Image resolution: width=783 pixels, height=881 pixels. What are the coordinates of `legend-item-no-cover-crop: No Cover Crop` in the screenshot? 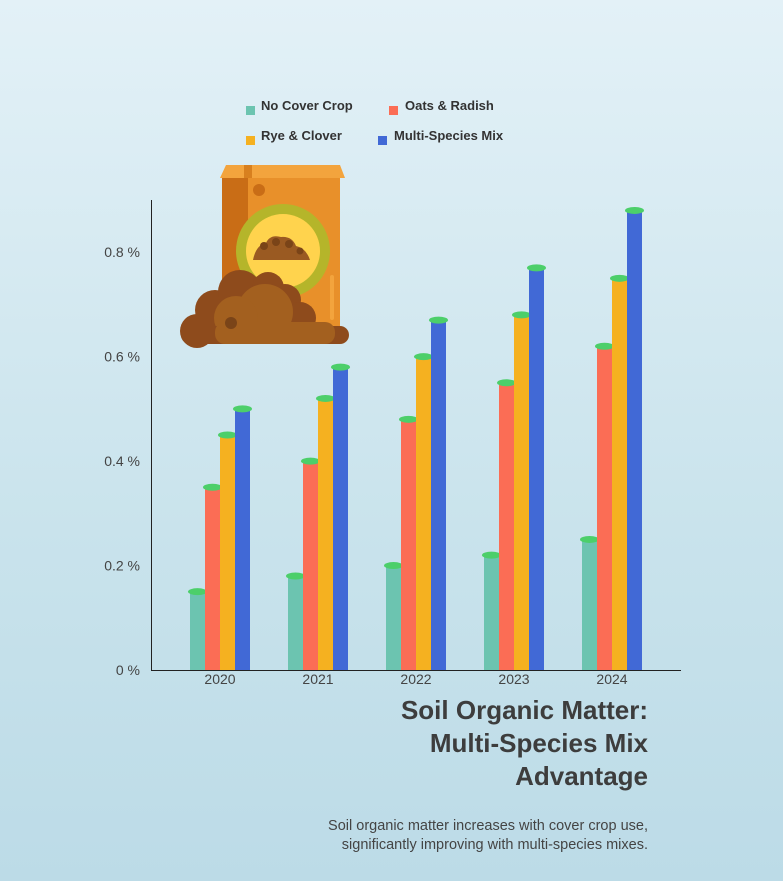 It's located at (299, 106).